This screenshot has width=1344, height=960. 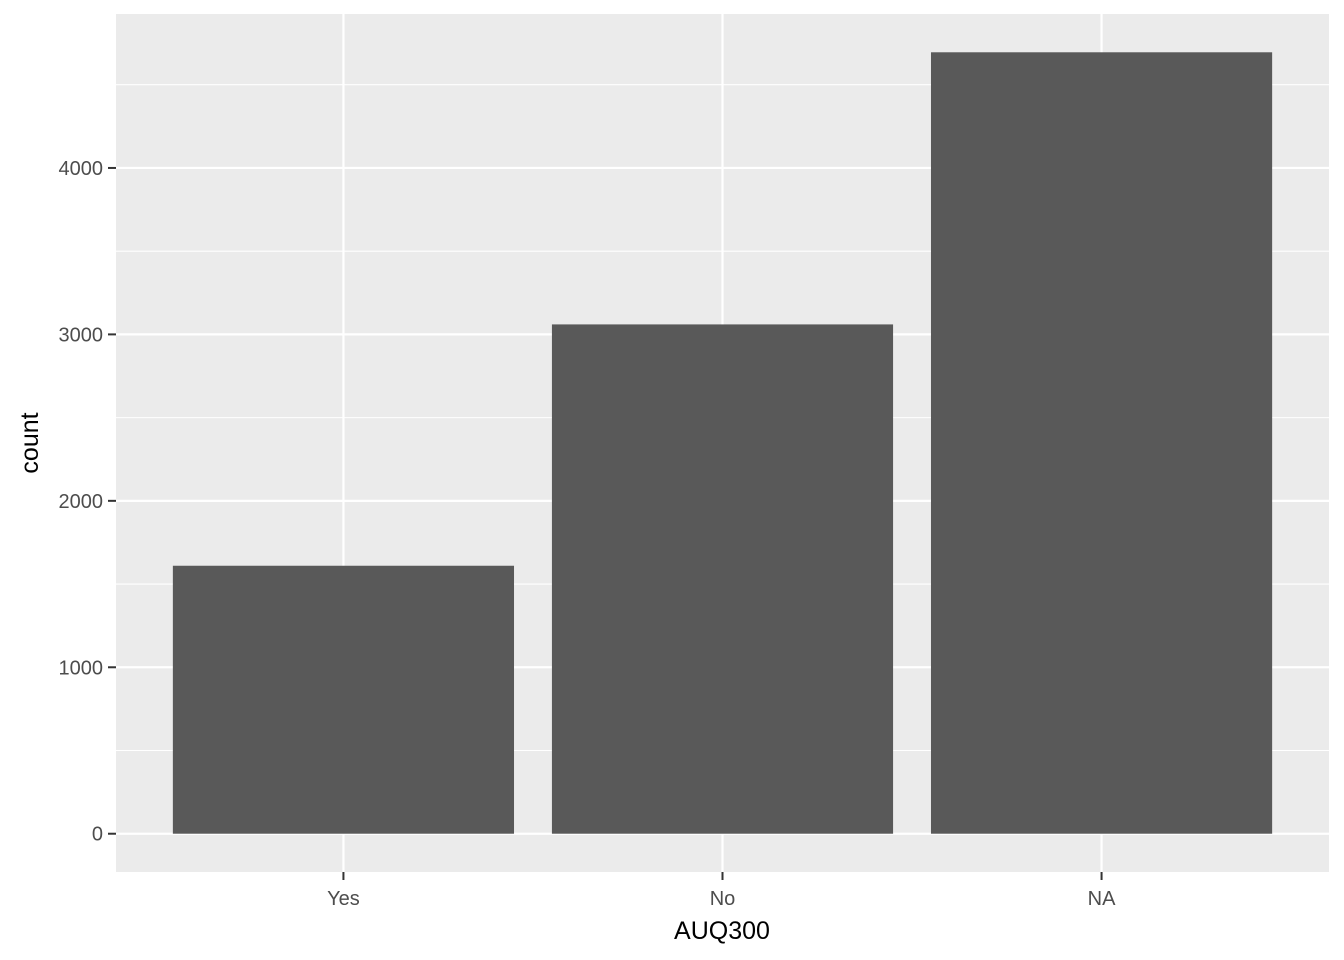 What do you see at coordinates (30, 442) in the screenshot?
I see `y-axis-title: count` at bounding box center [30, 442].